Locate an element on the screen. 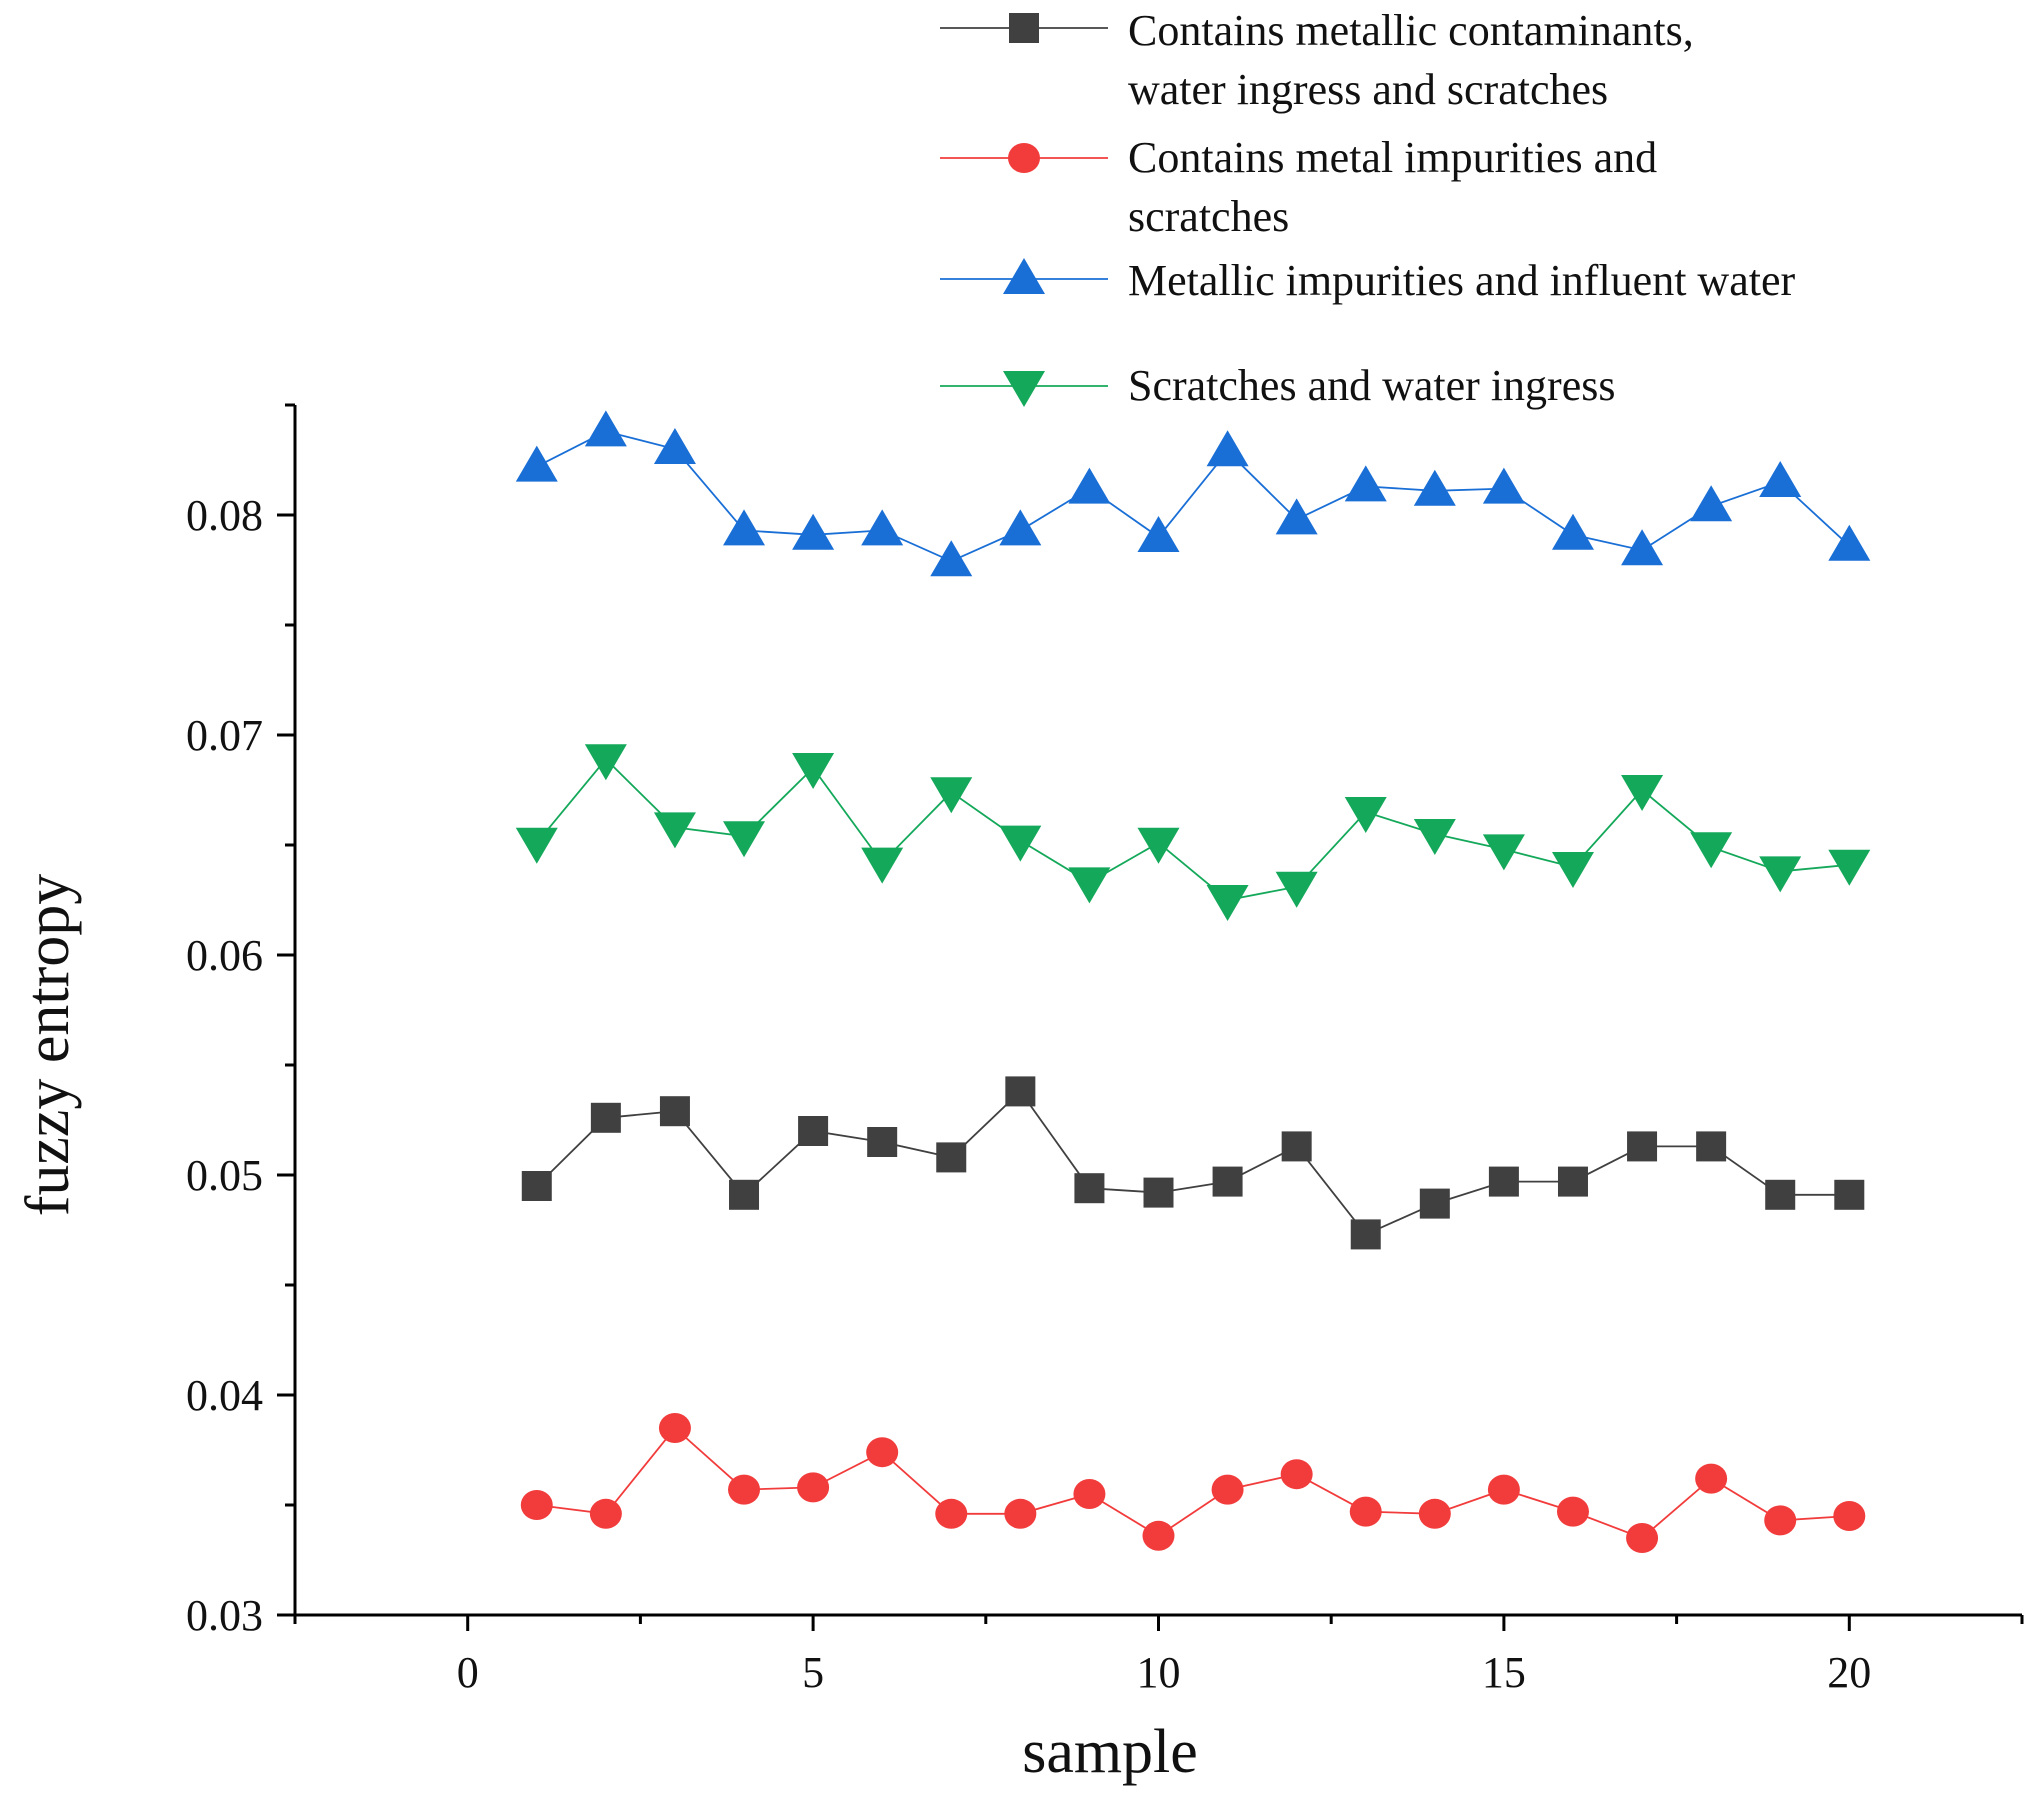 This screenshot has width=2030, height=1796. series-metallic-water is located at coordinates (1193, 493).